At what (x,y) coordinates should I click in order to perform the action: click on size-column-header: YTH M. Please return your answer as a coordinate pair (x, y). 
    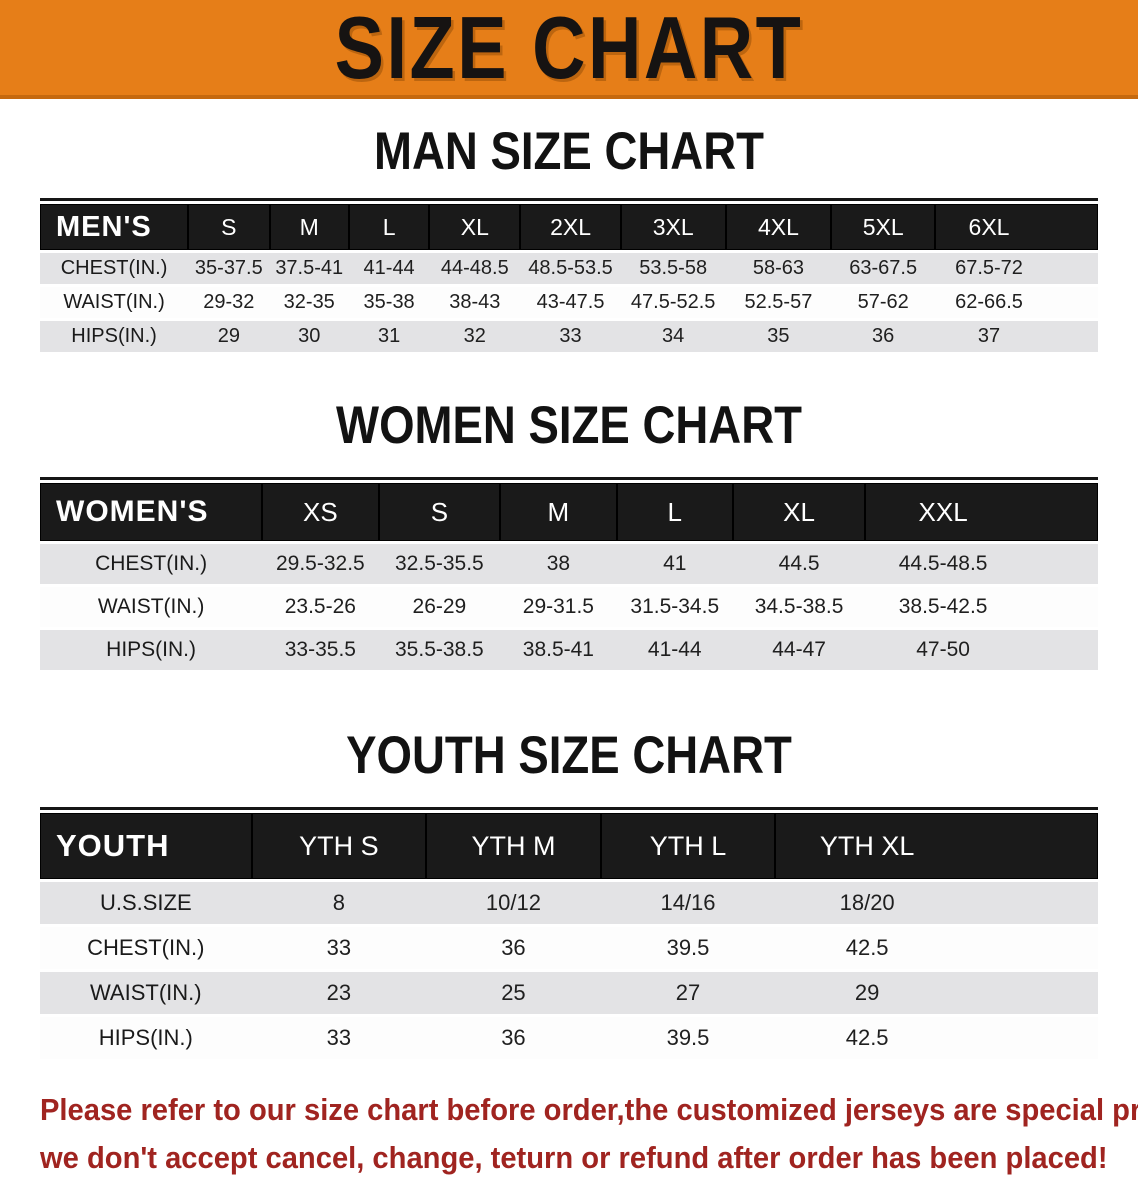
    Looking at the image, I should click on (513, 846).